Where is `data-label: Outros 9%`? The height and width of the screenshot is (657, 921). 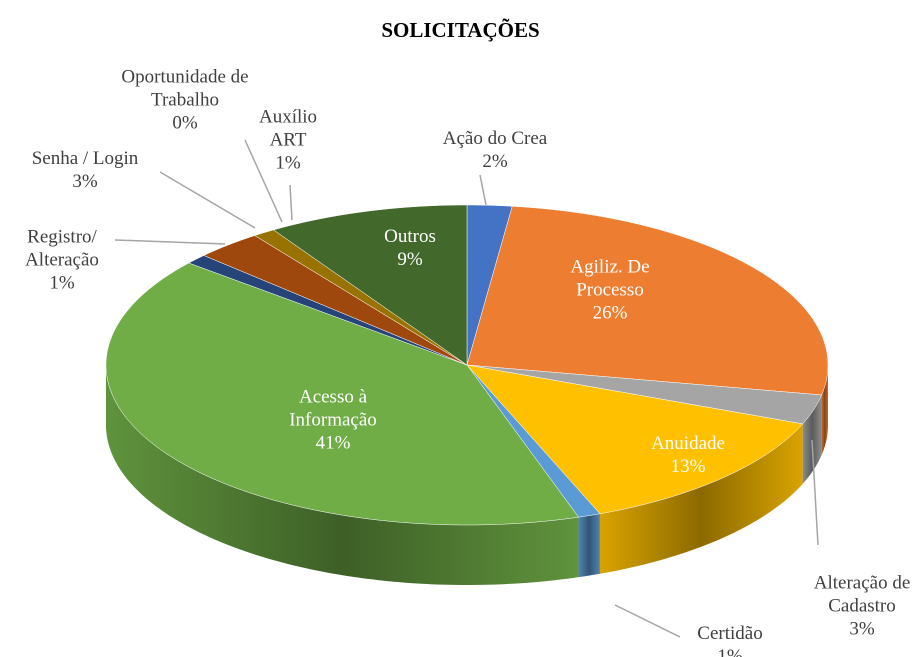 data-label: Outros 9% is located at coordinates (410, 248).